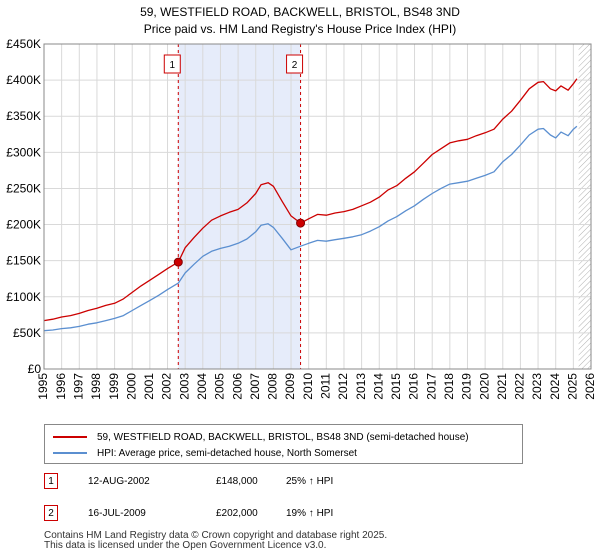 This screenshot has width=600, height=560. I want to click on transaction-hpi-change: 25% ↑ HPI, so click(310, 481).